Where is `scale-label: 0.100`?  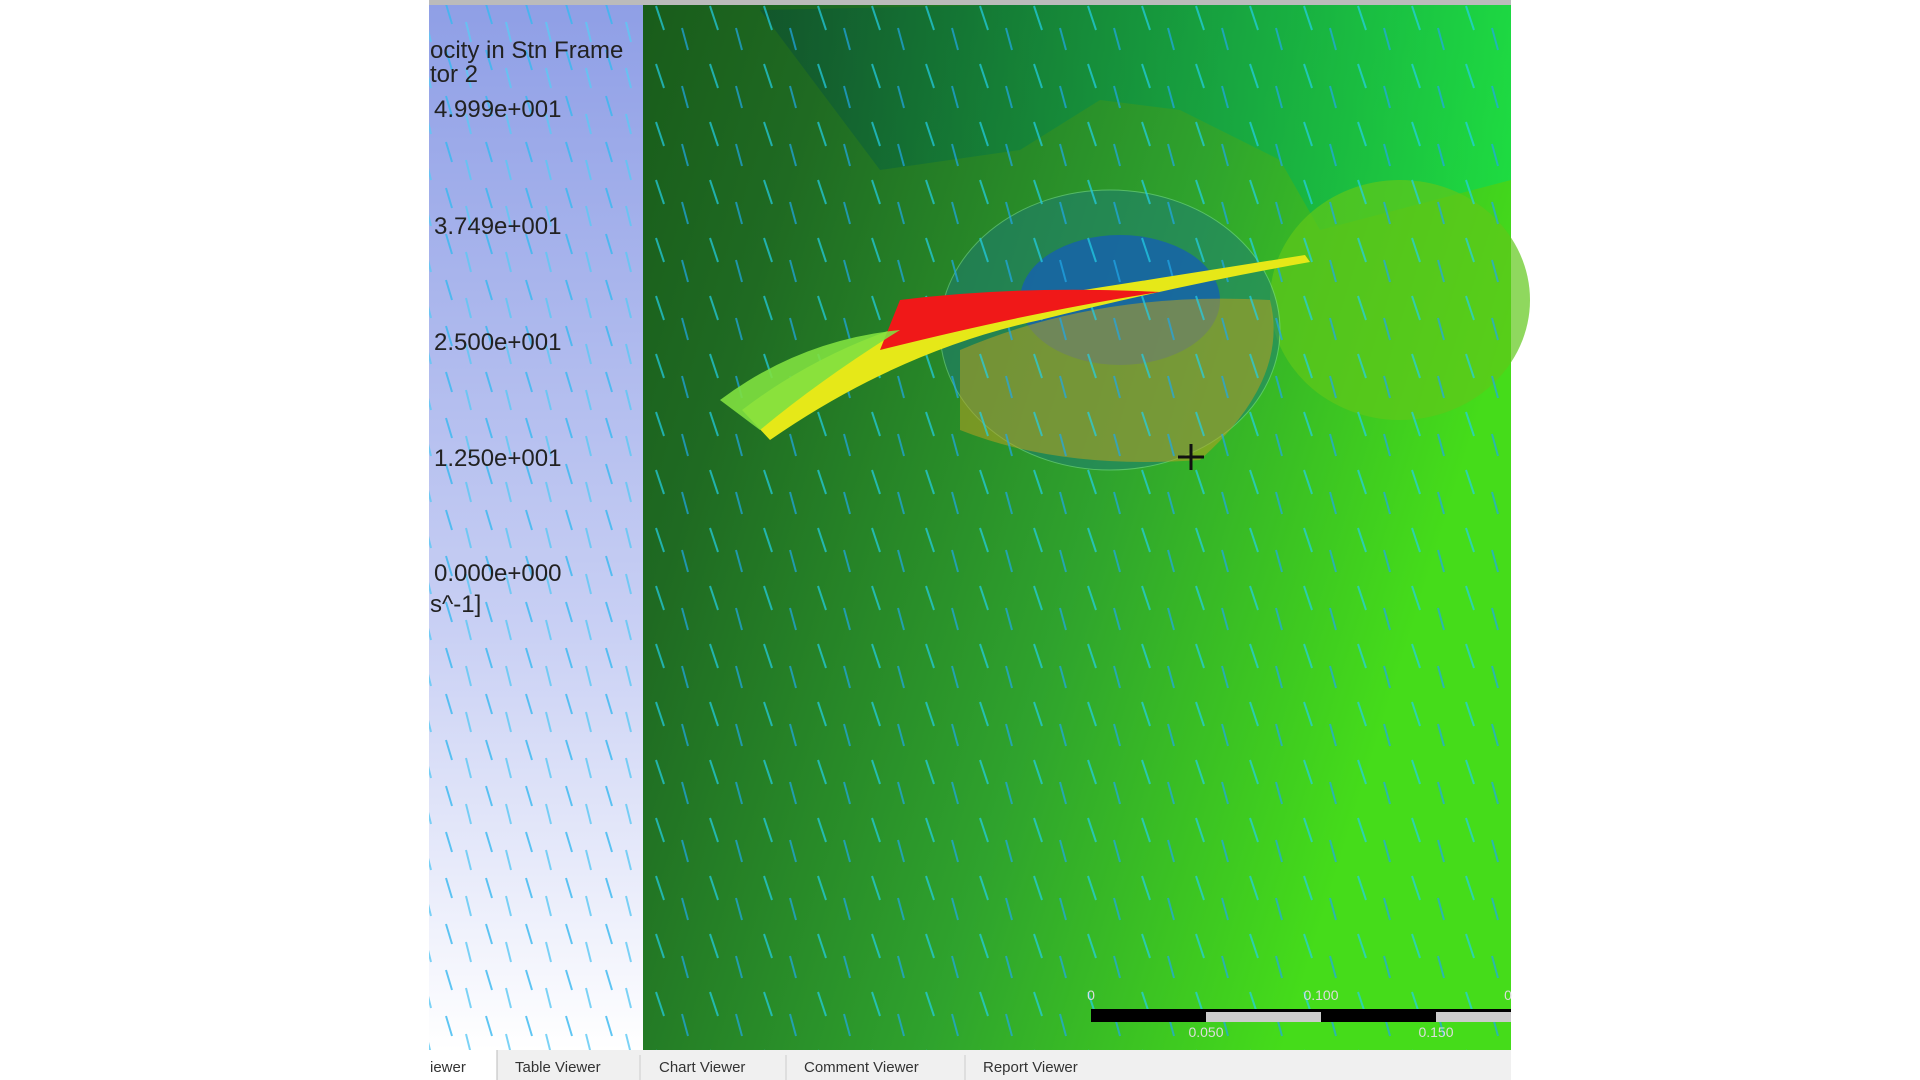 scale-label: 0.100 is located at coordinates (1320, 995).